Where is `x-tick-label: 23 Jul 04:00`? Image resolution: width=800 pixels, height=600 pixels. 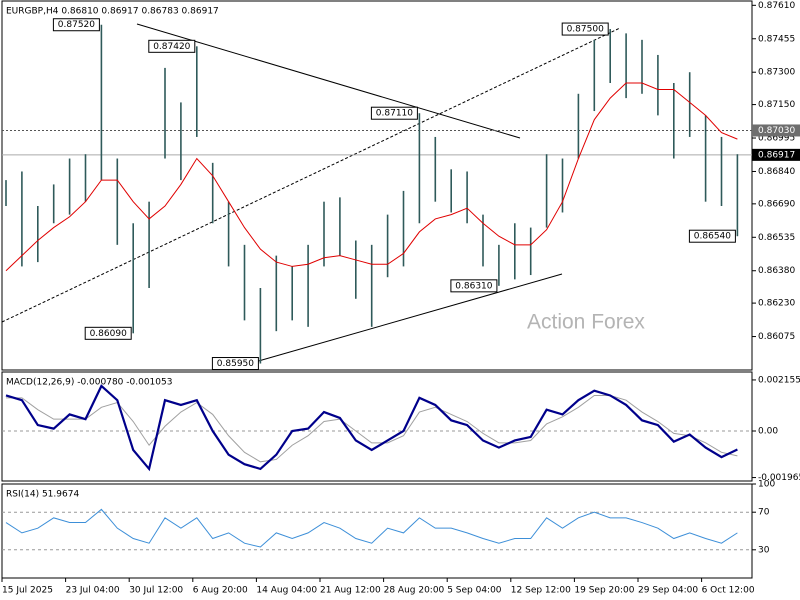
x-tick-label: 23 Jul 04:00 is located at coordinates (93, 591).